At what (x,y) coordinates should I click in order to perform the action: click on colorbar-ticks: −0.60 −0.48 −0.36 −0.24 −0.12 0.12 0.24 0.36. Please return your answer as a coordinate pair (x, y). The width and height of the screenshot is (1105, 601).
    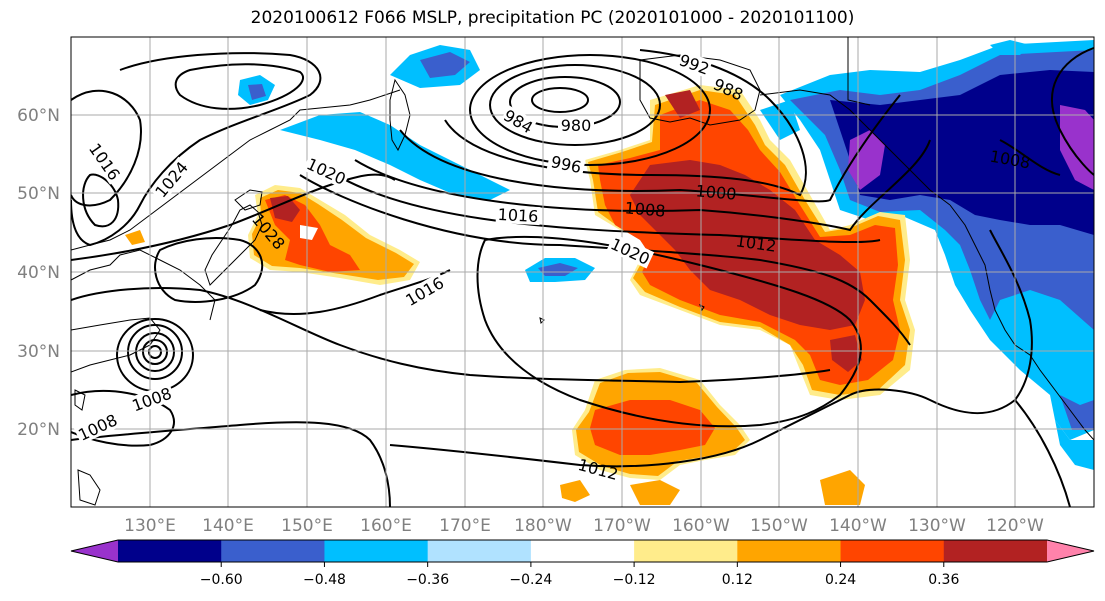
    Looking at the image, I should click on (579, 575).